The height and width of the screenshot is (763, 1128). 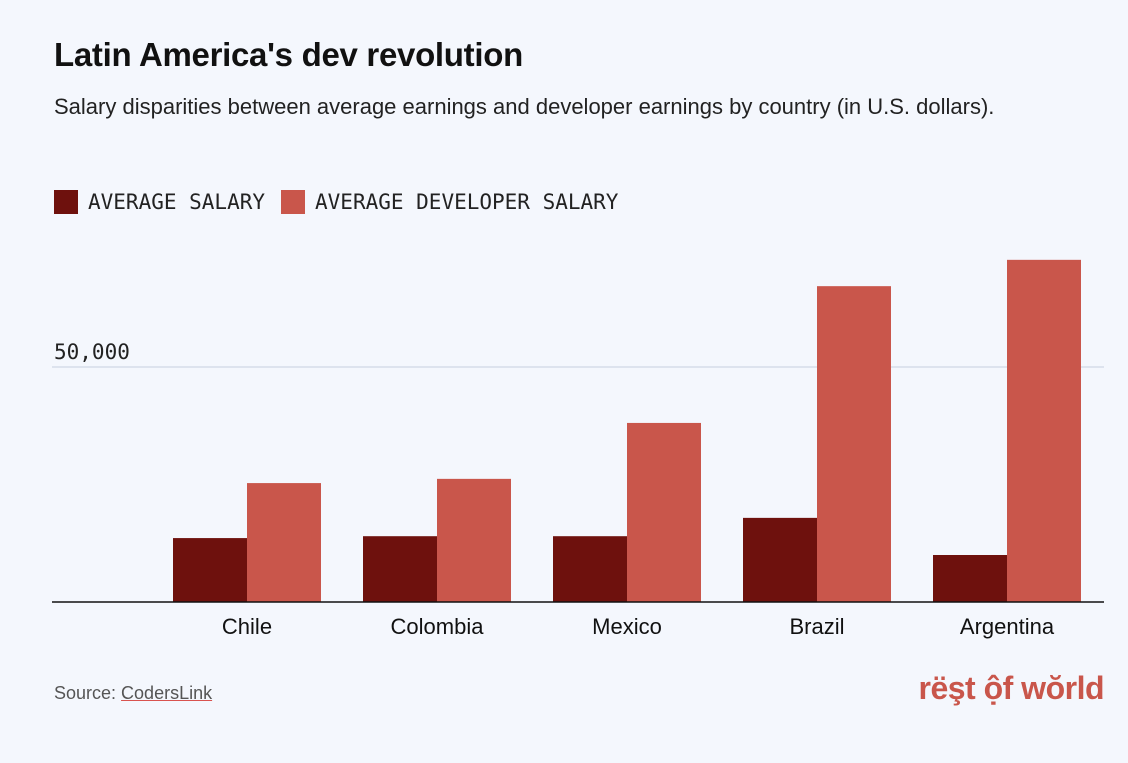 What do you see at coordinates (1044, 430) in the screenshot?
I see `bar-argentina-developer` at bounding box center [1044, 430].